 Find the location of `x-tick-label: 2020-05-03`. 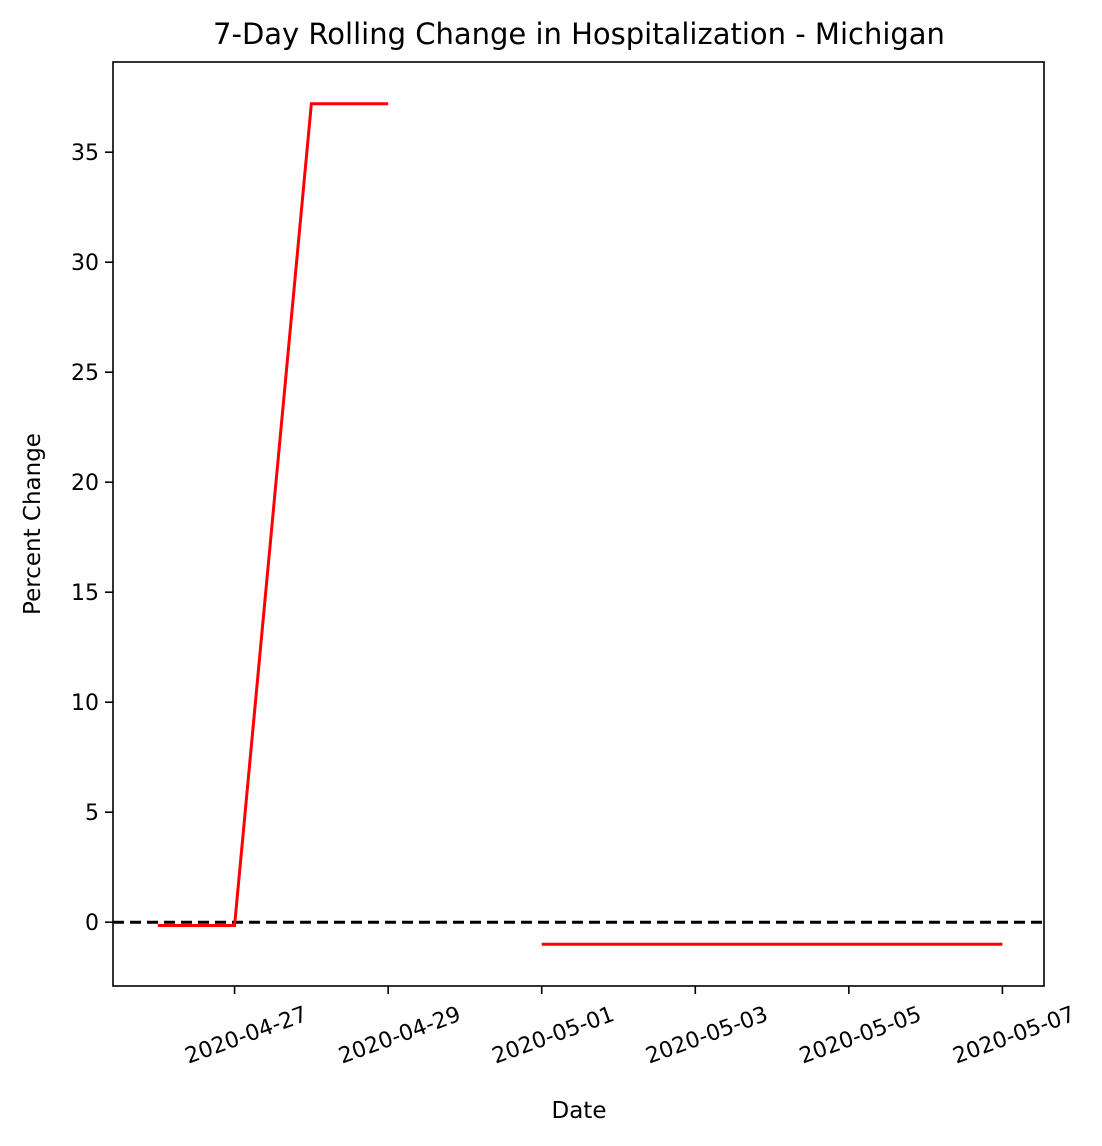

x-tick-label: 2020-05-03 is located at coordinates (707, 1035).